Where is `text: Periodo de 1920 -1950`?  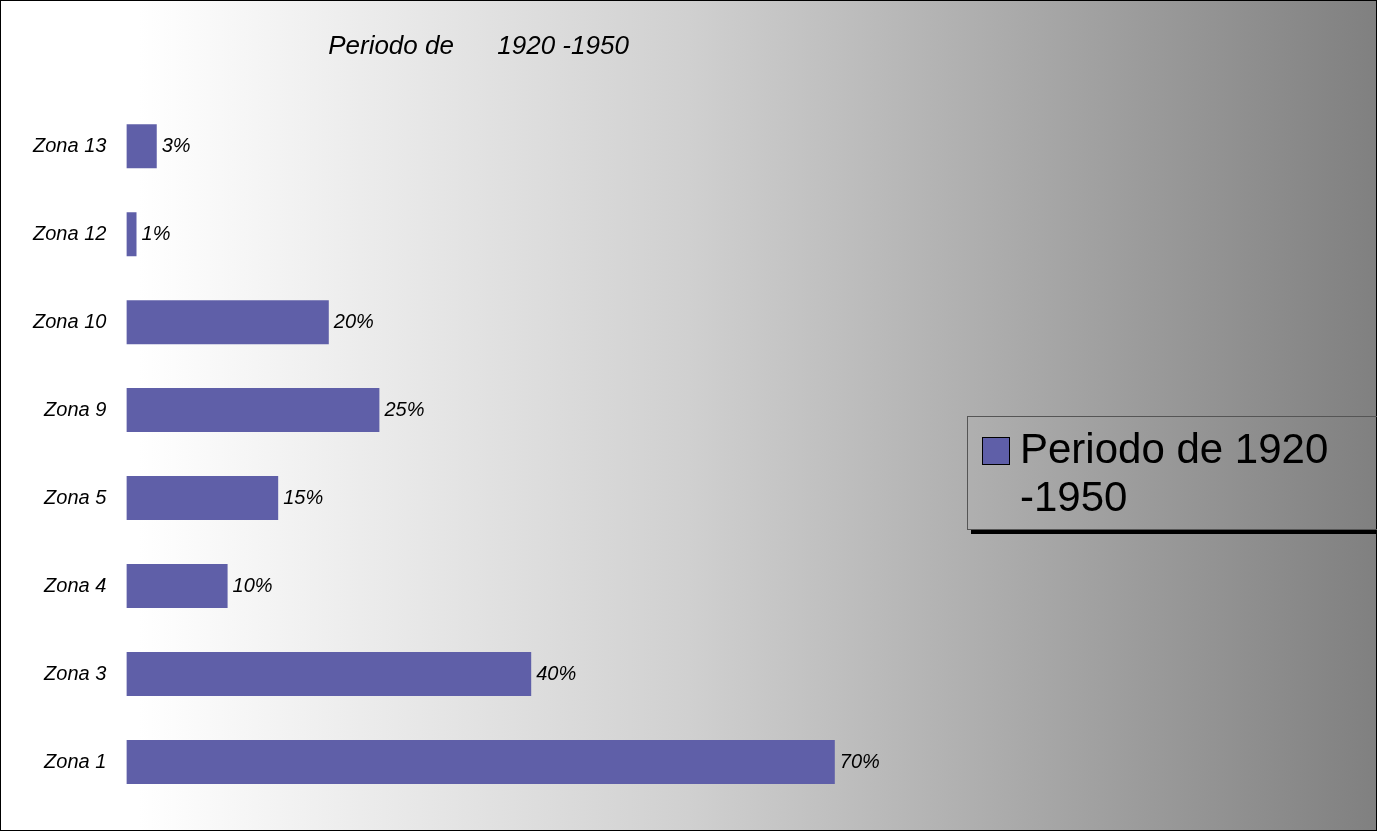 text: Periodo de 1920 -1950 is located at coordinates (1175, 473).